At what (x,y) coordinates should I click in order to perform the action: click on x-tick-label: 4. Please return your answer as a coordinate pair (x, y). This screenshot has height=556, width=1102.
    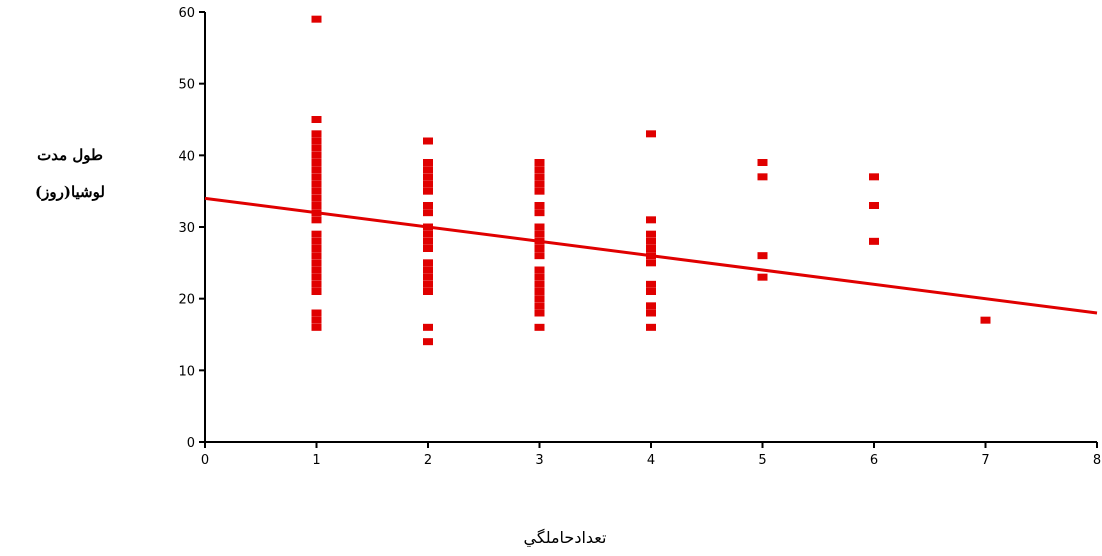
    Looking at the image, I should click on (651, 460).